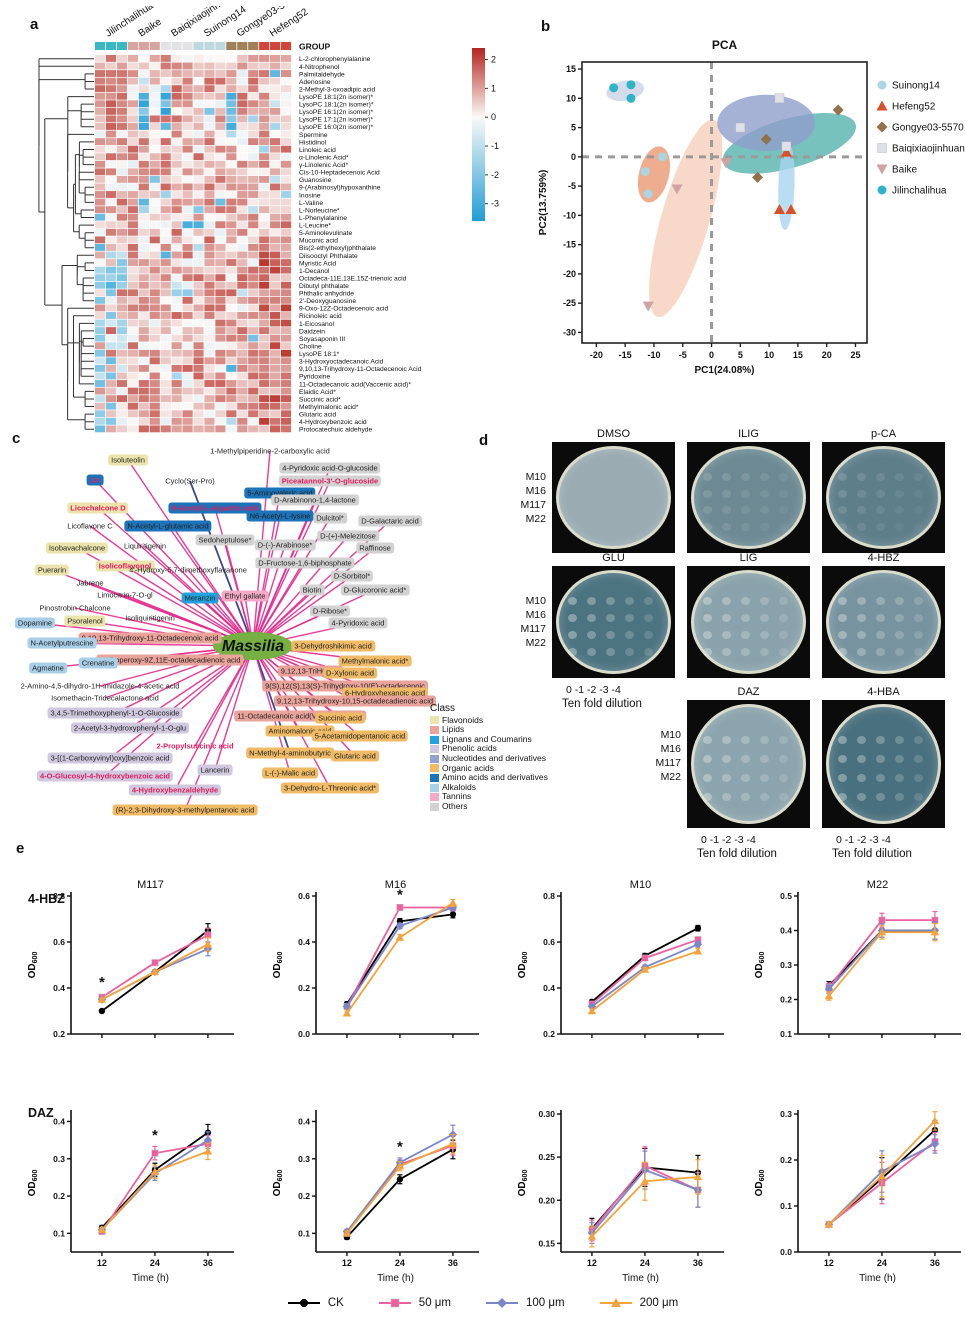 Image resolution: width=965 pixels, height=1330 pixels. I want to click on growth-legend: CK 50 μm 100 μm 200 μm, so click(482, 1303).